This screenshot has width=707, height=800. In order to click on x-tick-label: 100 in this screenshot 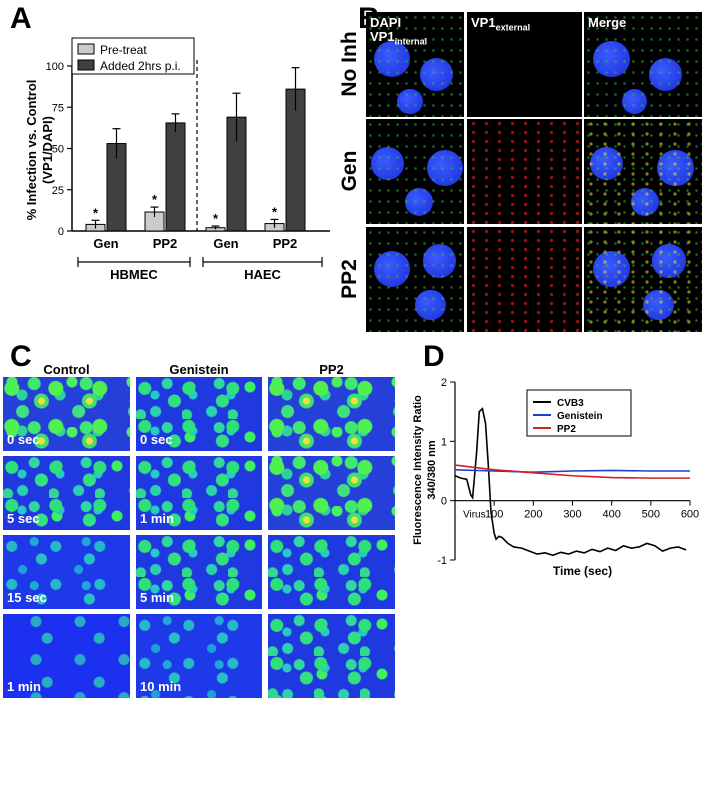, I will do `click(494, 515)`.